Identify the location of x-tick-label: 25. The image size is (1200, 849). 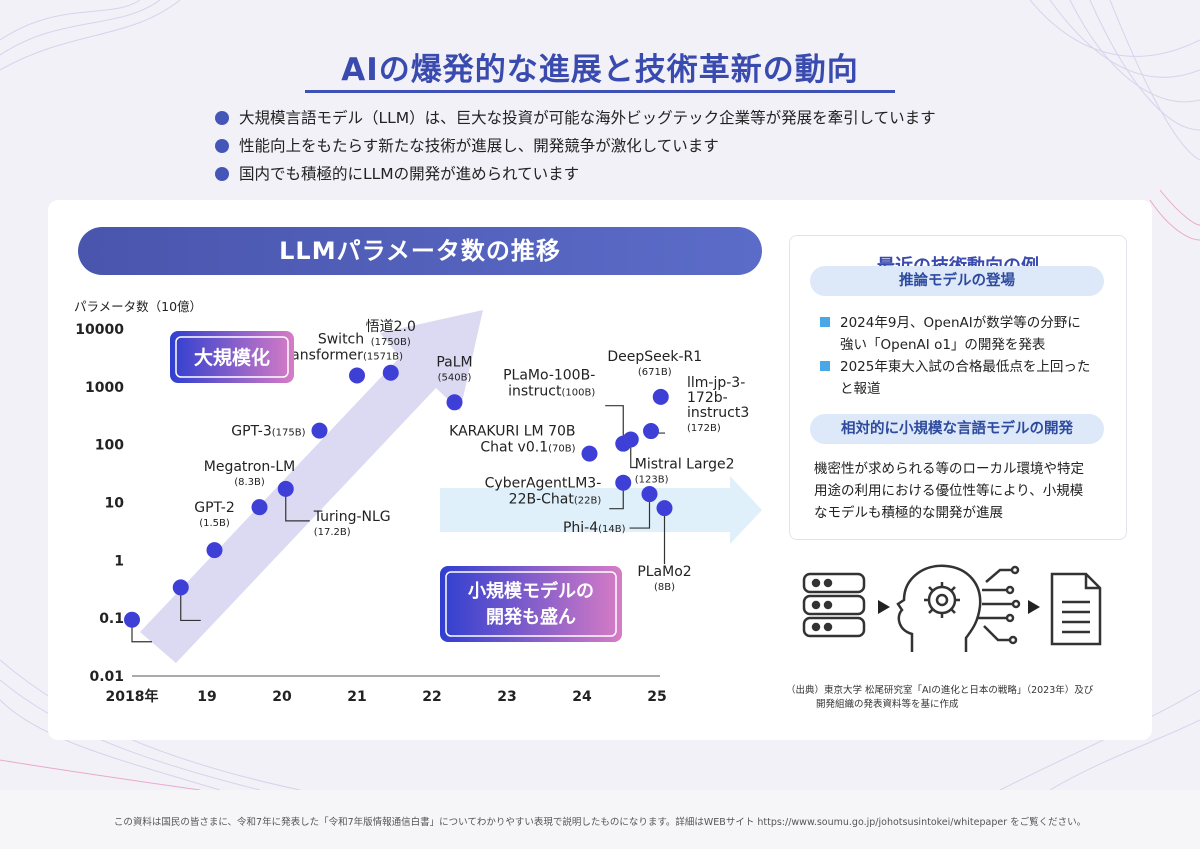
(656, 697).